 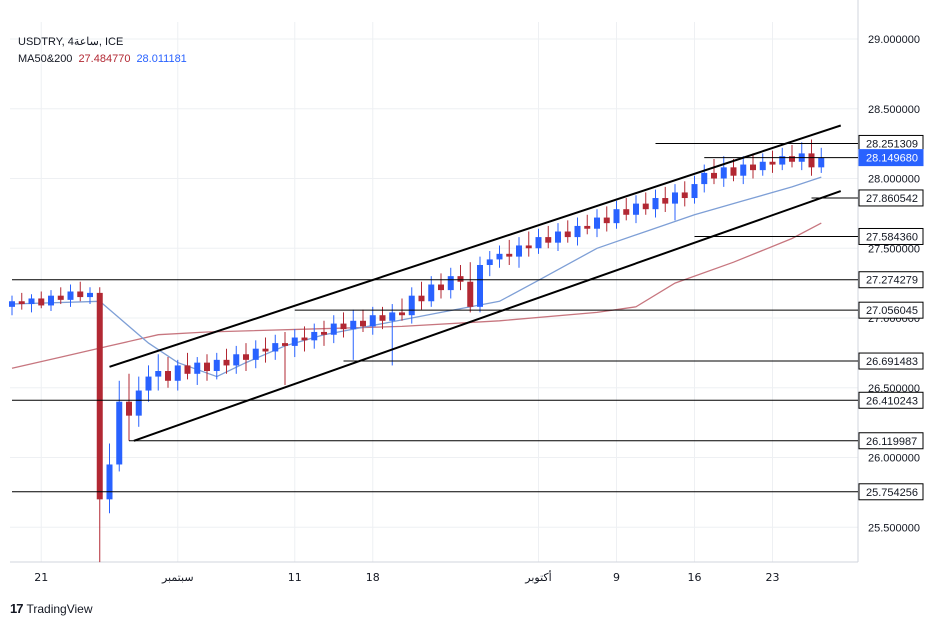 What do you see at coordinates (537, 577) in the screenshot?
I see `time-tick-label: أكتوبر` at bounding box center [537, 577].